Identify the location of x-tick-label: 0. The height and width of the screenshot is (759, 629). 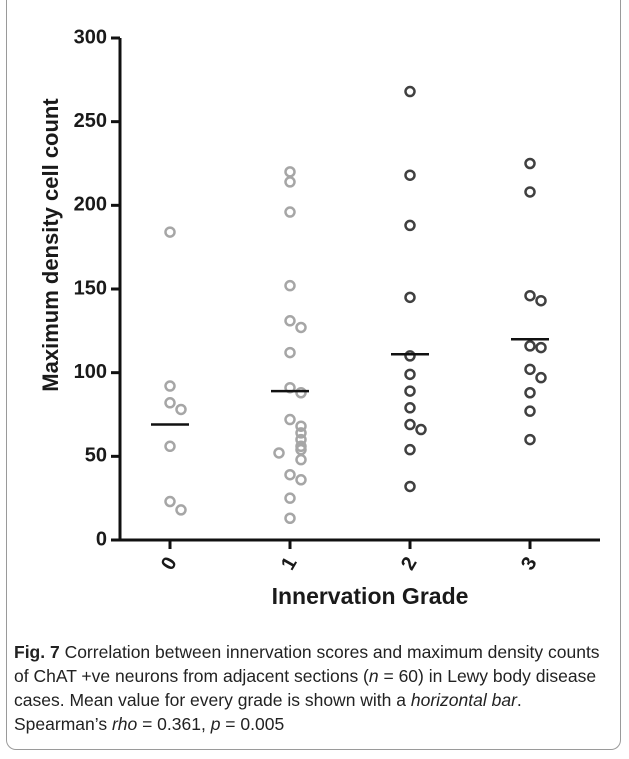
(169, 563).